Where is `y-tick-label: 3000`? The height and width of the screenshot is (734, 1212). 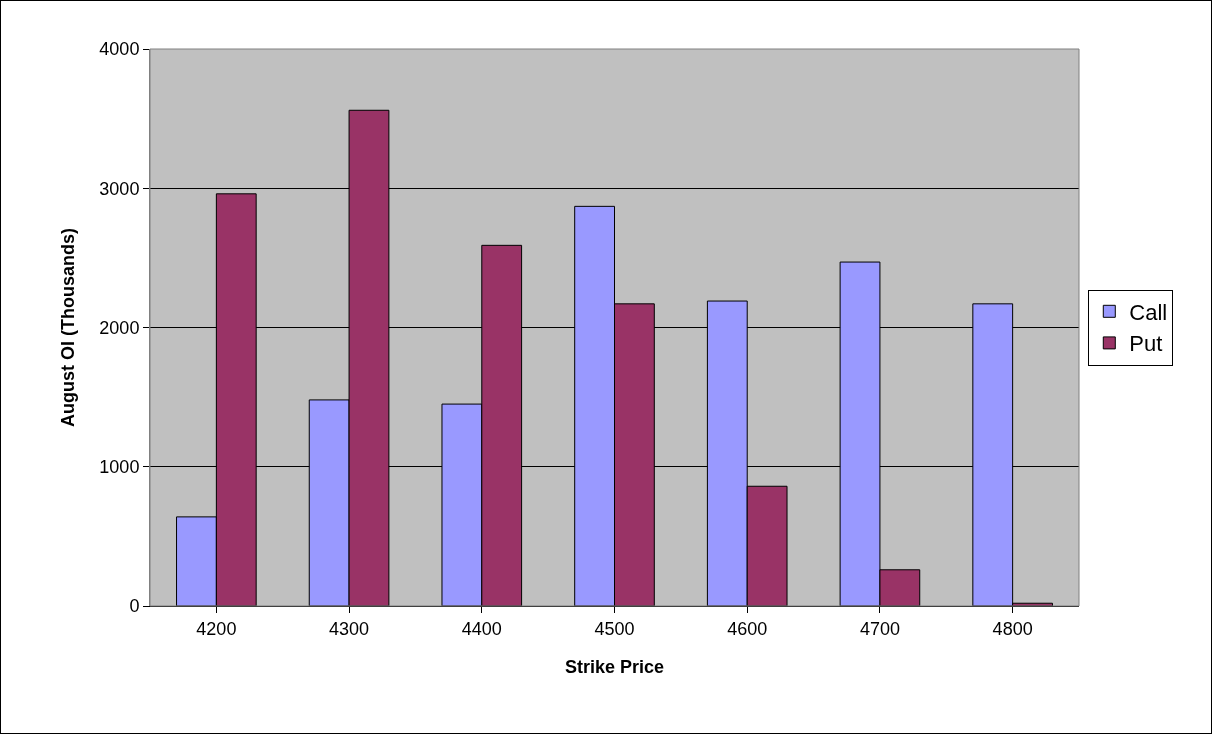 y-tick-label: 3000 is located at coordinates (119, 188).